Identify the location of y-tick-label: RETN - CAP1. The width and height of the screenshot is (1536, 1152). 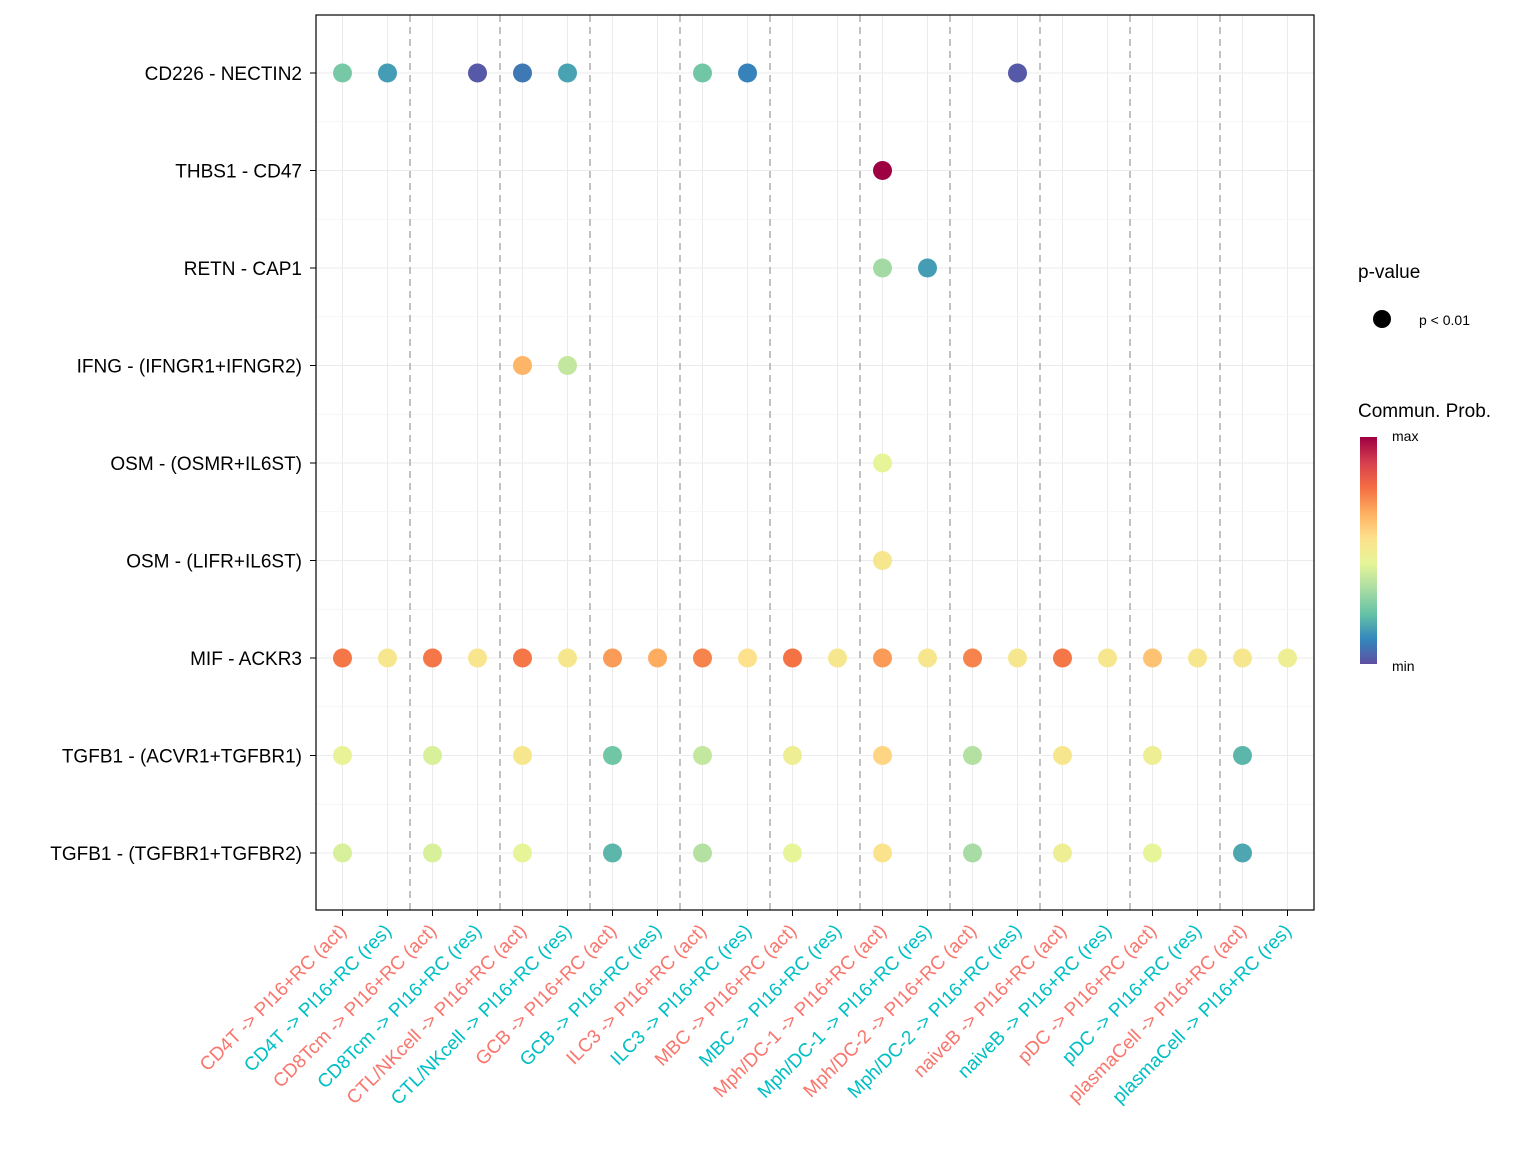
(243, 269).